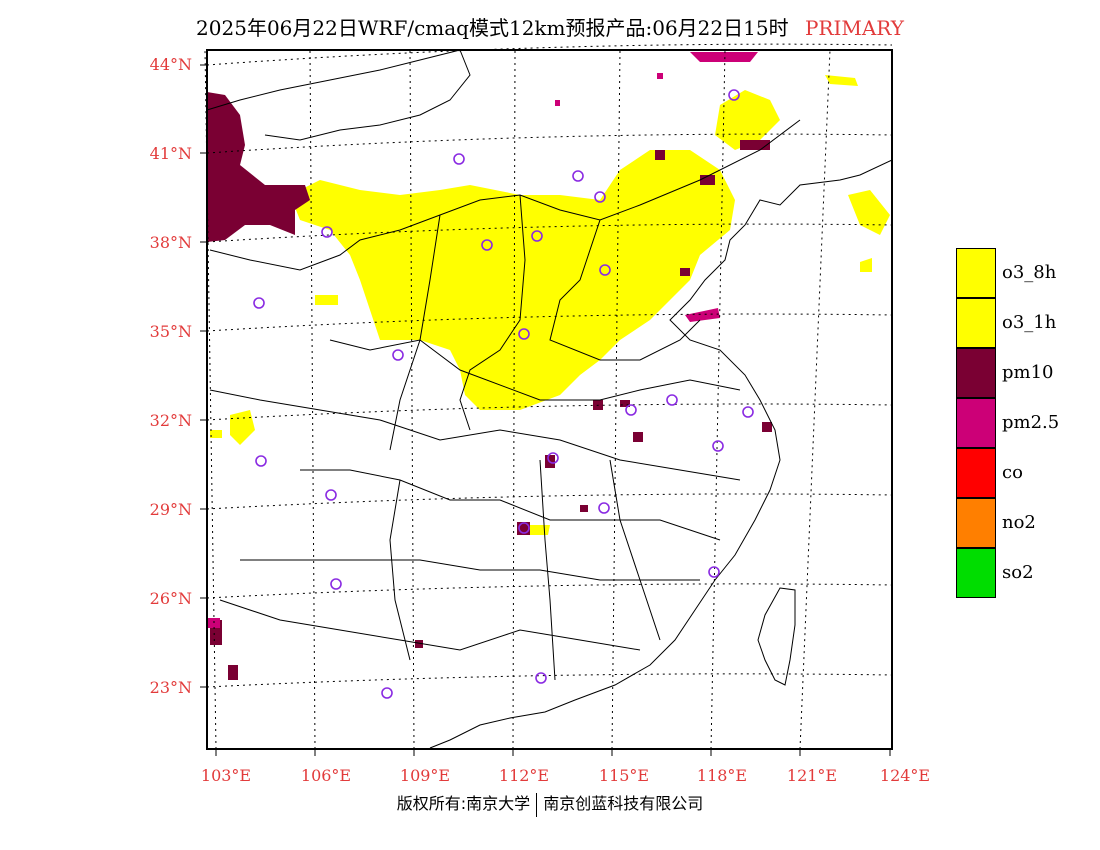 The width and height of the screenshot is (1100, 850). Describe the element at coordinates (1031, 422) in the screenshot. I see `legend-label: pm2.5` at that location.